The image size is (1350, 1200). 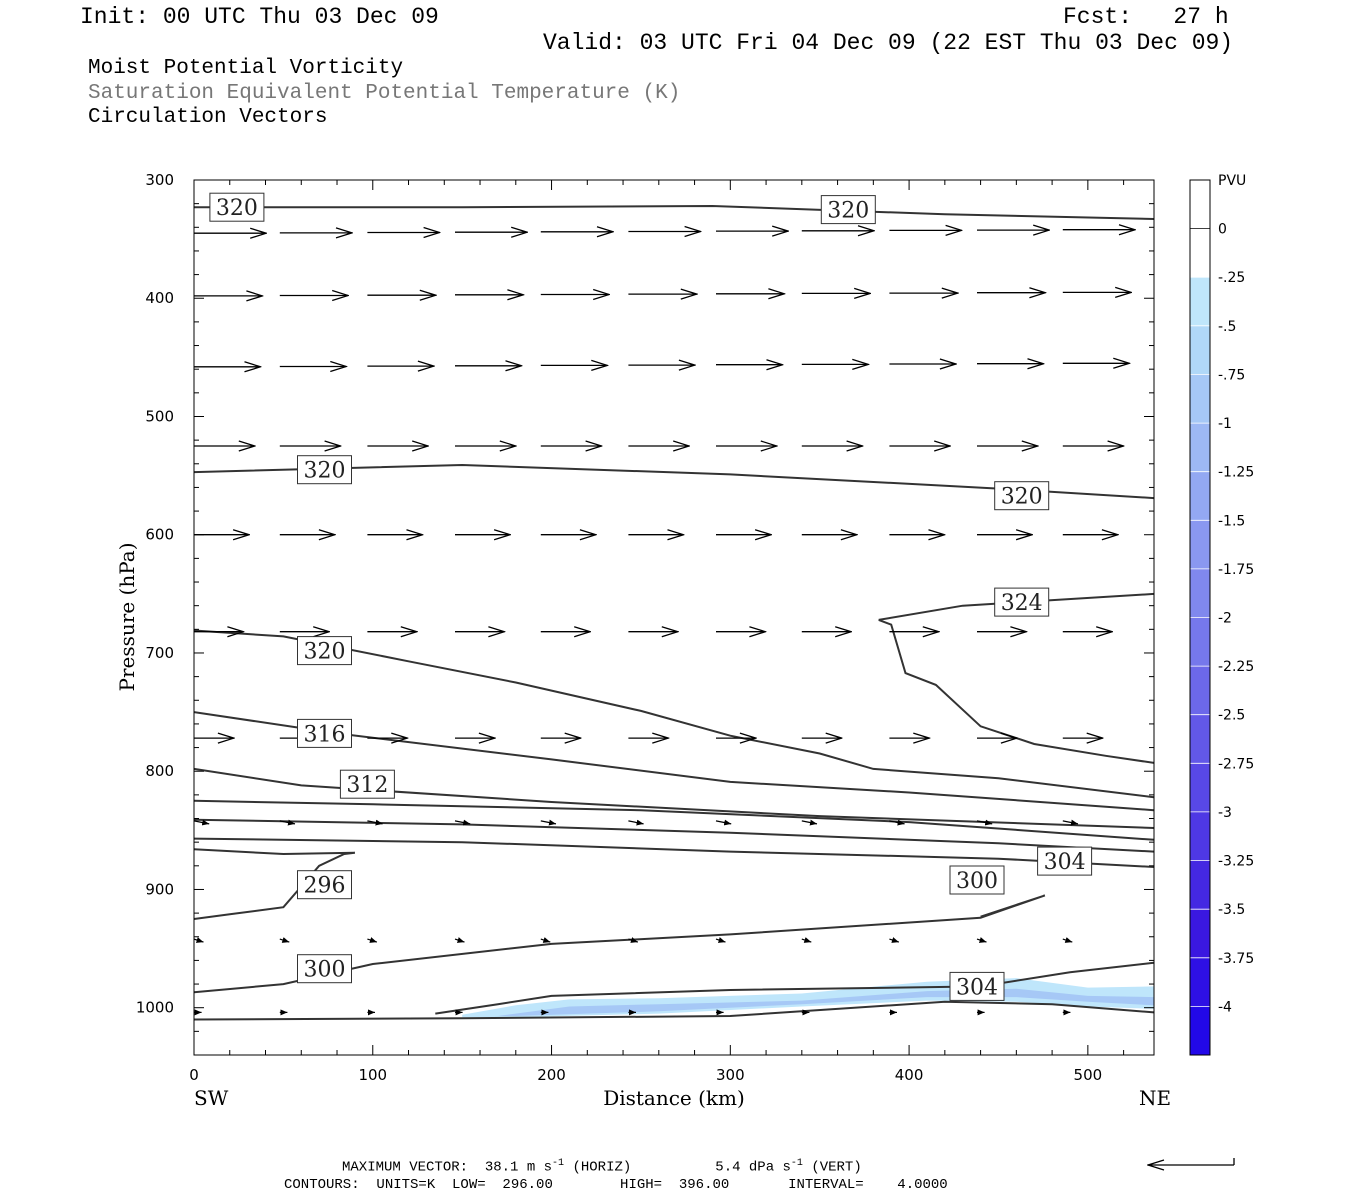 What do you see at coordinates (159, 416) in the screenshot?
I see `y-tick-label-500: 500` at bounding box center [159, 416].